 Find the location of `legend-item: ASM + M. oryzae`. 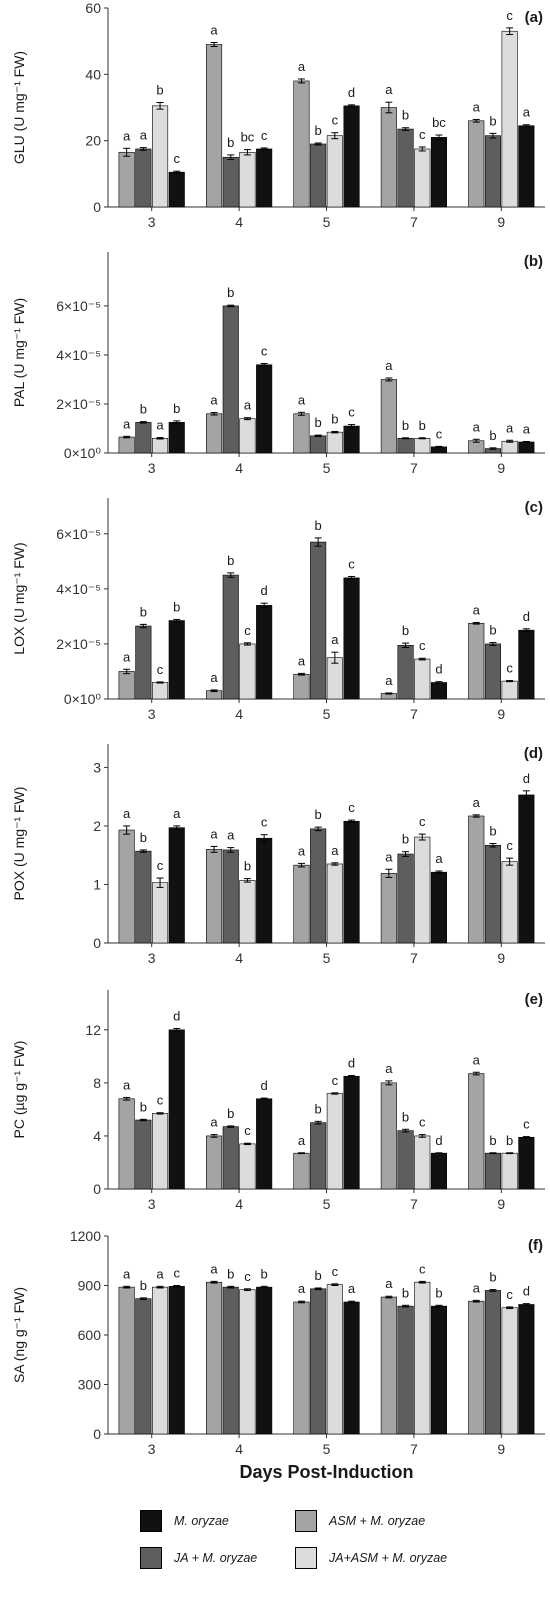

legend-item: ASM + M. oryzae is located at coordinates (360, 1521).